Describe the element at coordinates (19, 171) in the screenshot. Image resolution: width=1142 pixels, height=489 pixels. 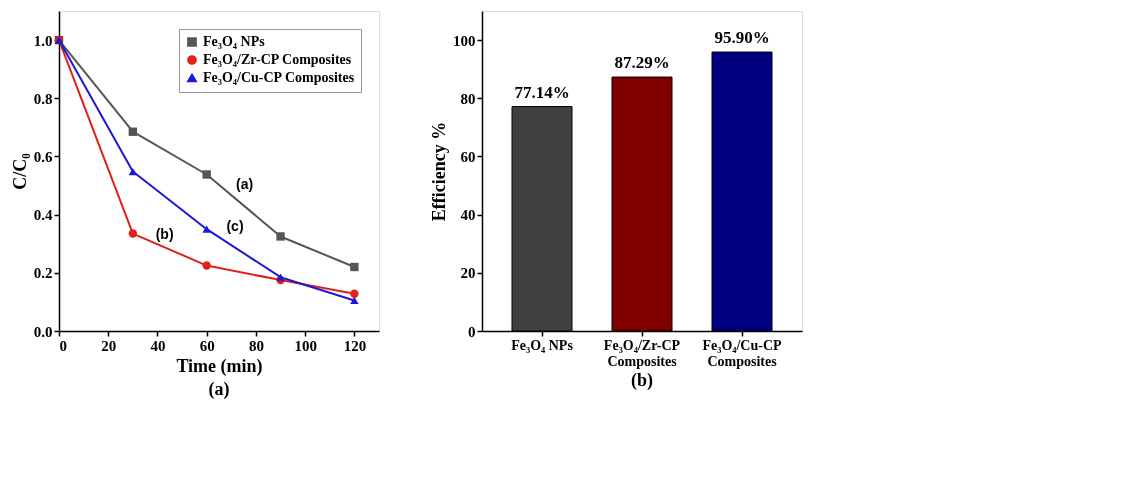
I see `y-axis-title: C/C₀` at that location.